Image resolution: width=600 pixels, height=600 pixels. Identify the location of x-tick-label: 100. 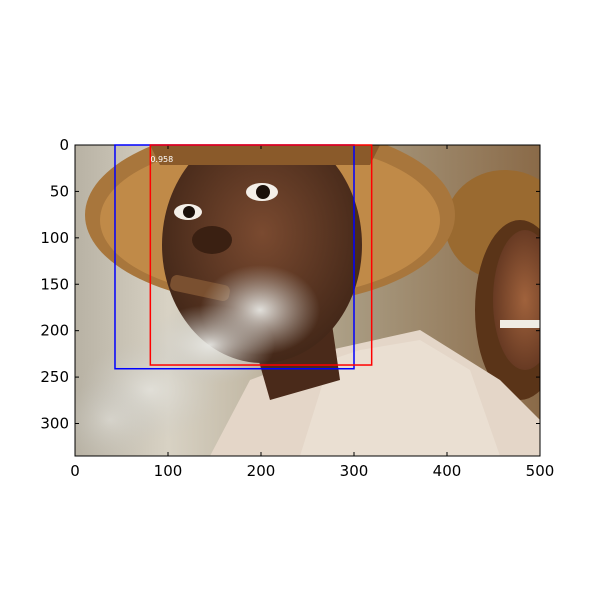
(168, 471).